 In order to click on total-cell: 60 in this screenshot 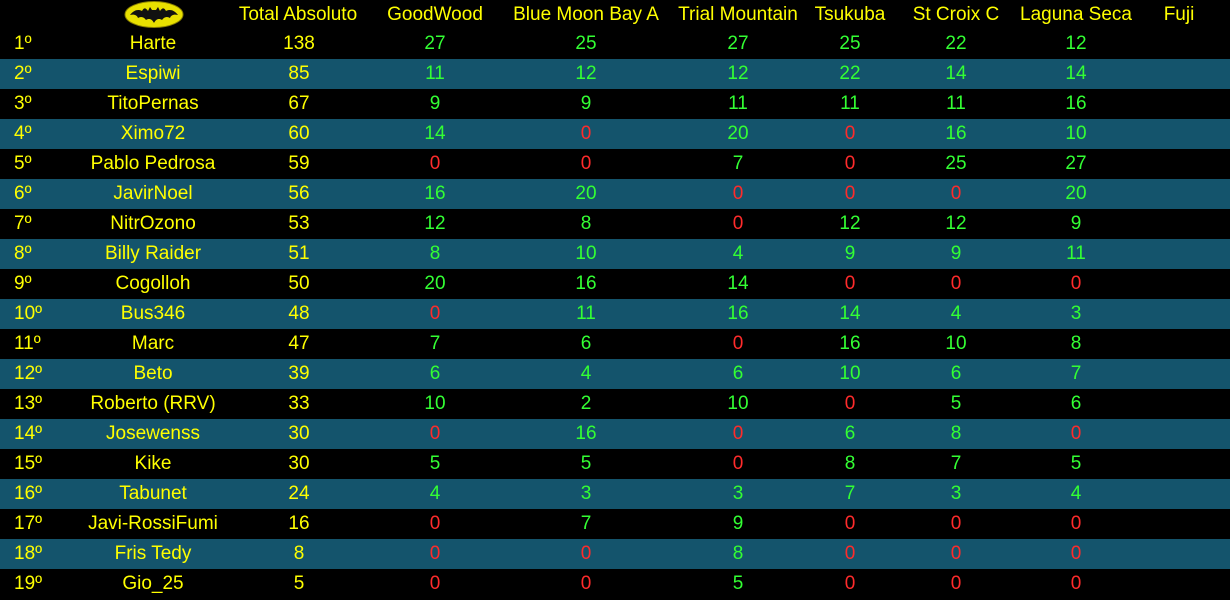, I will do `click(299, 133)`.